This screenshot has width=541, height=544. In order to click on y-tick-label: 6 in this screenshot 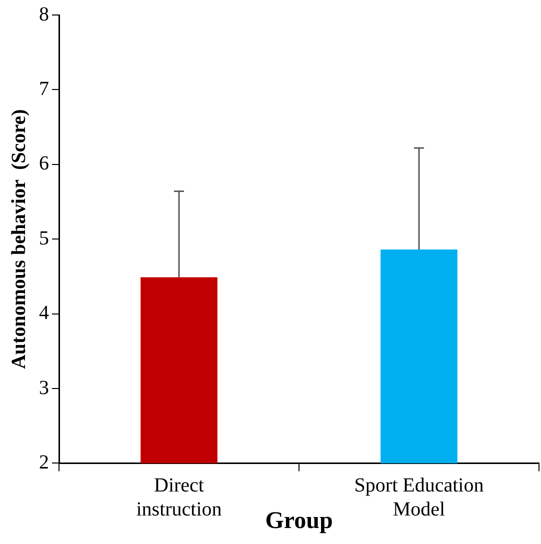, I will do `click(44, 163)`.